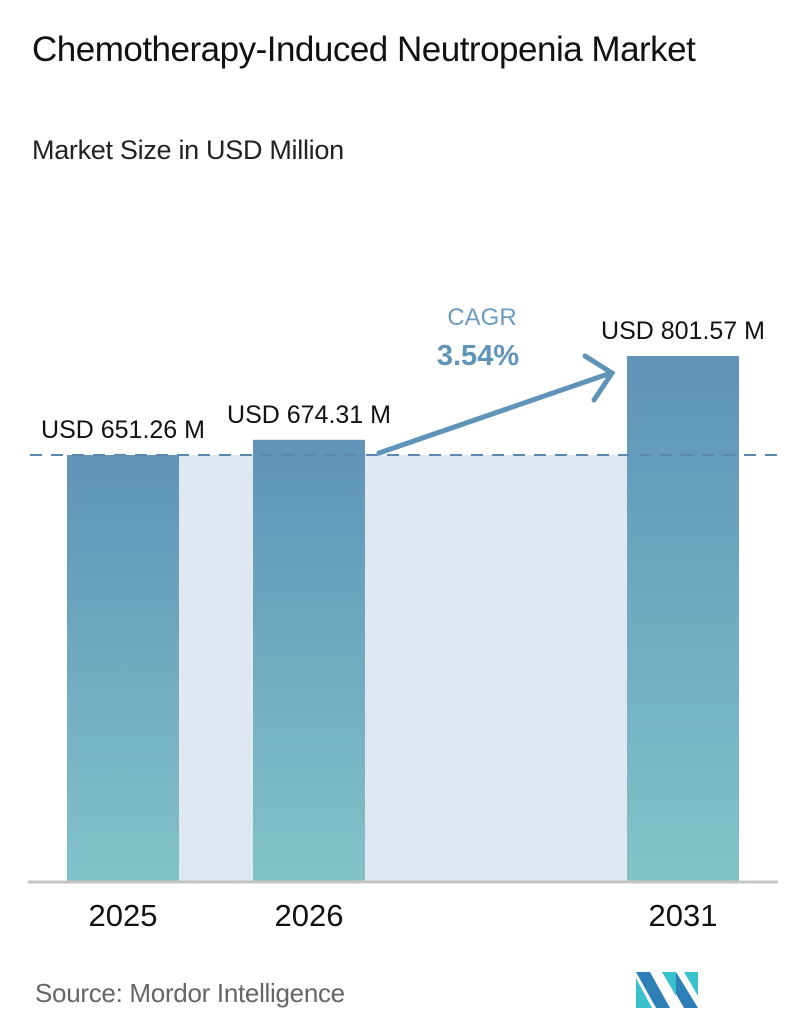  I want to click on data-label-2026: USD 674.31 M, so click(309, 415).